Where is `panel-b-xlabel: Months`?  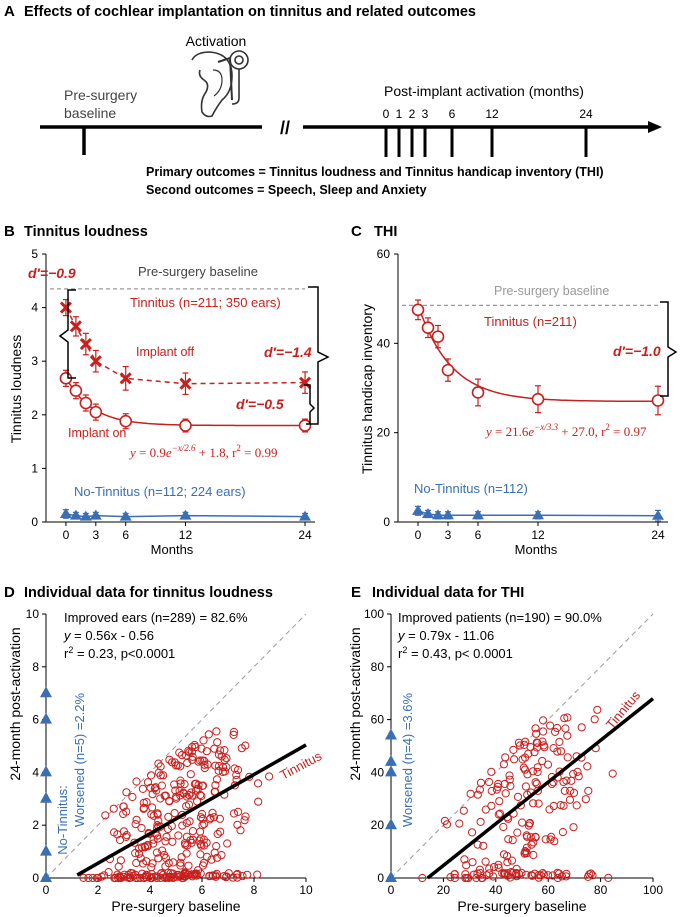
panel-b-xlabel: Months is located at coordinates (172, 549).